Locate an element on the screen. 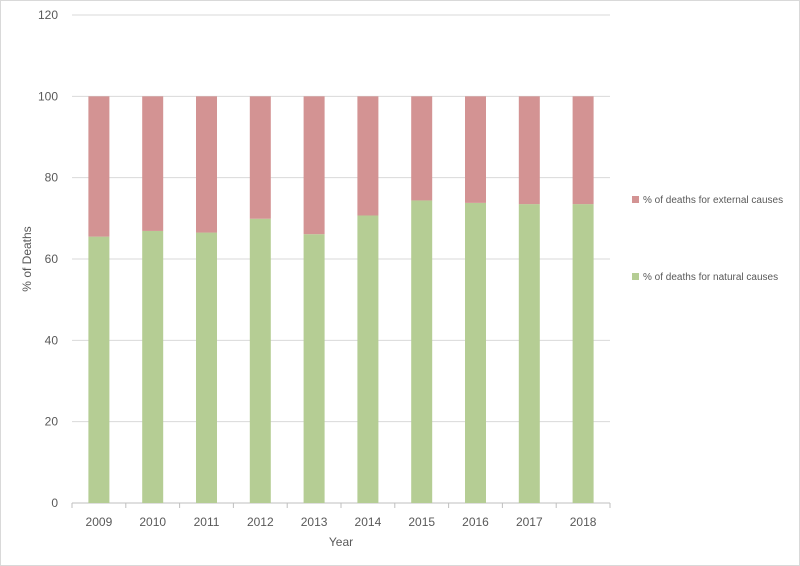 This screenshot has width=800, height=566. bar-natural-2010 is located at coordinates (153, 366).